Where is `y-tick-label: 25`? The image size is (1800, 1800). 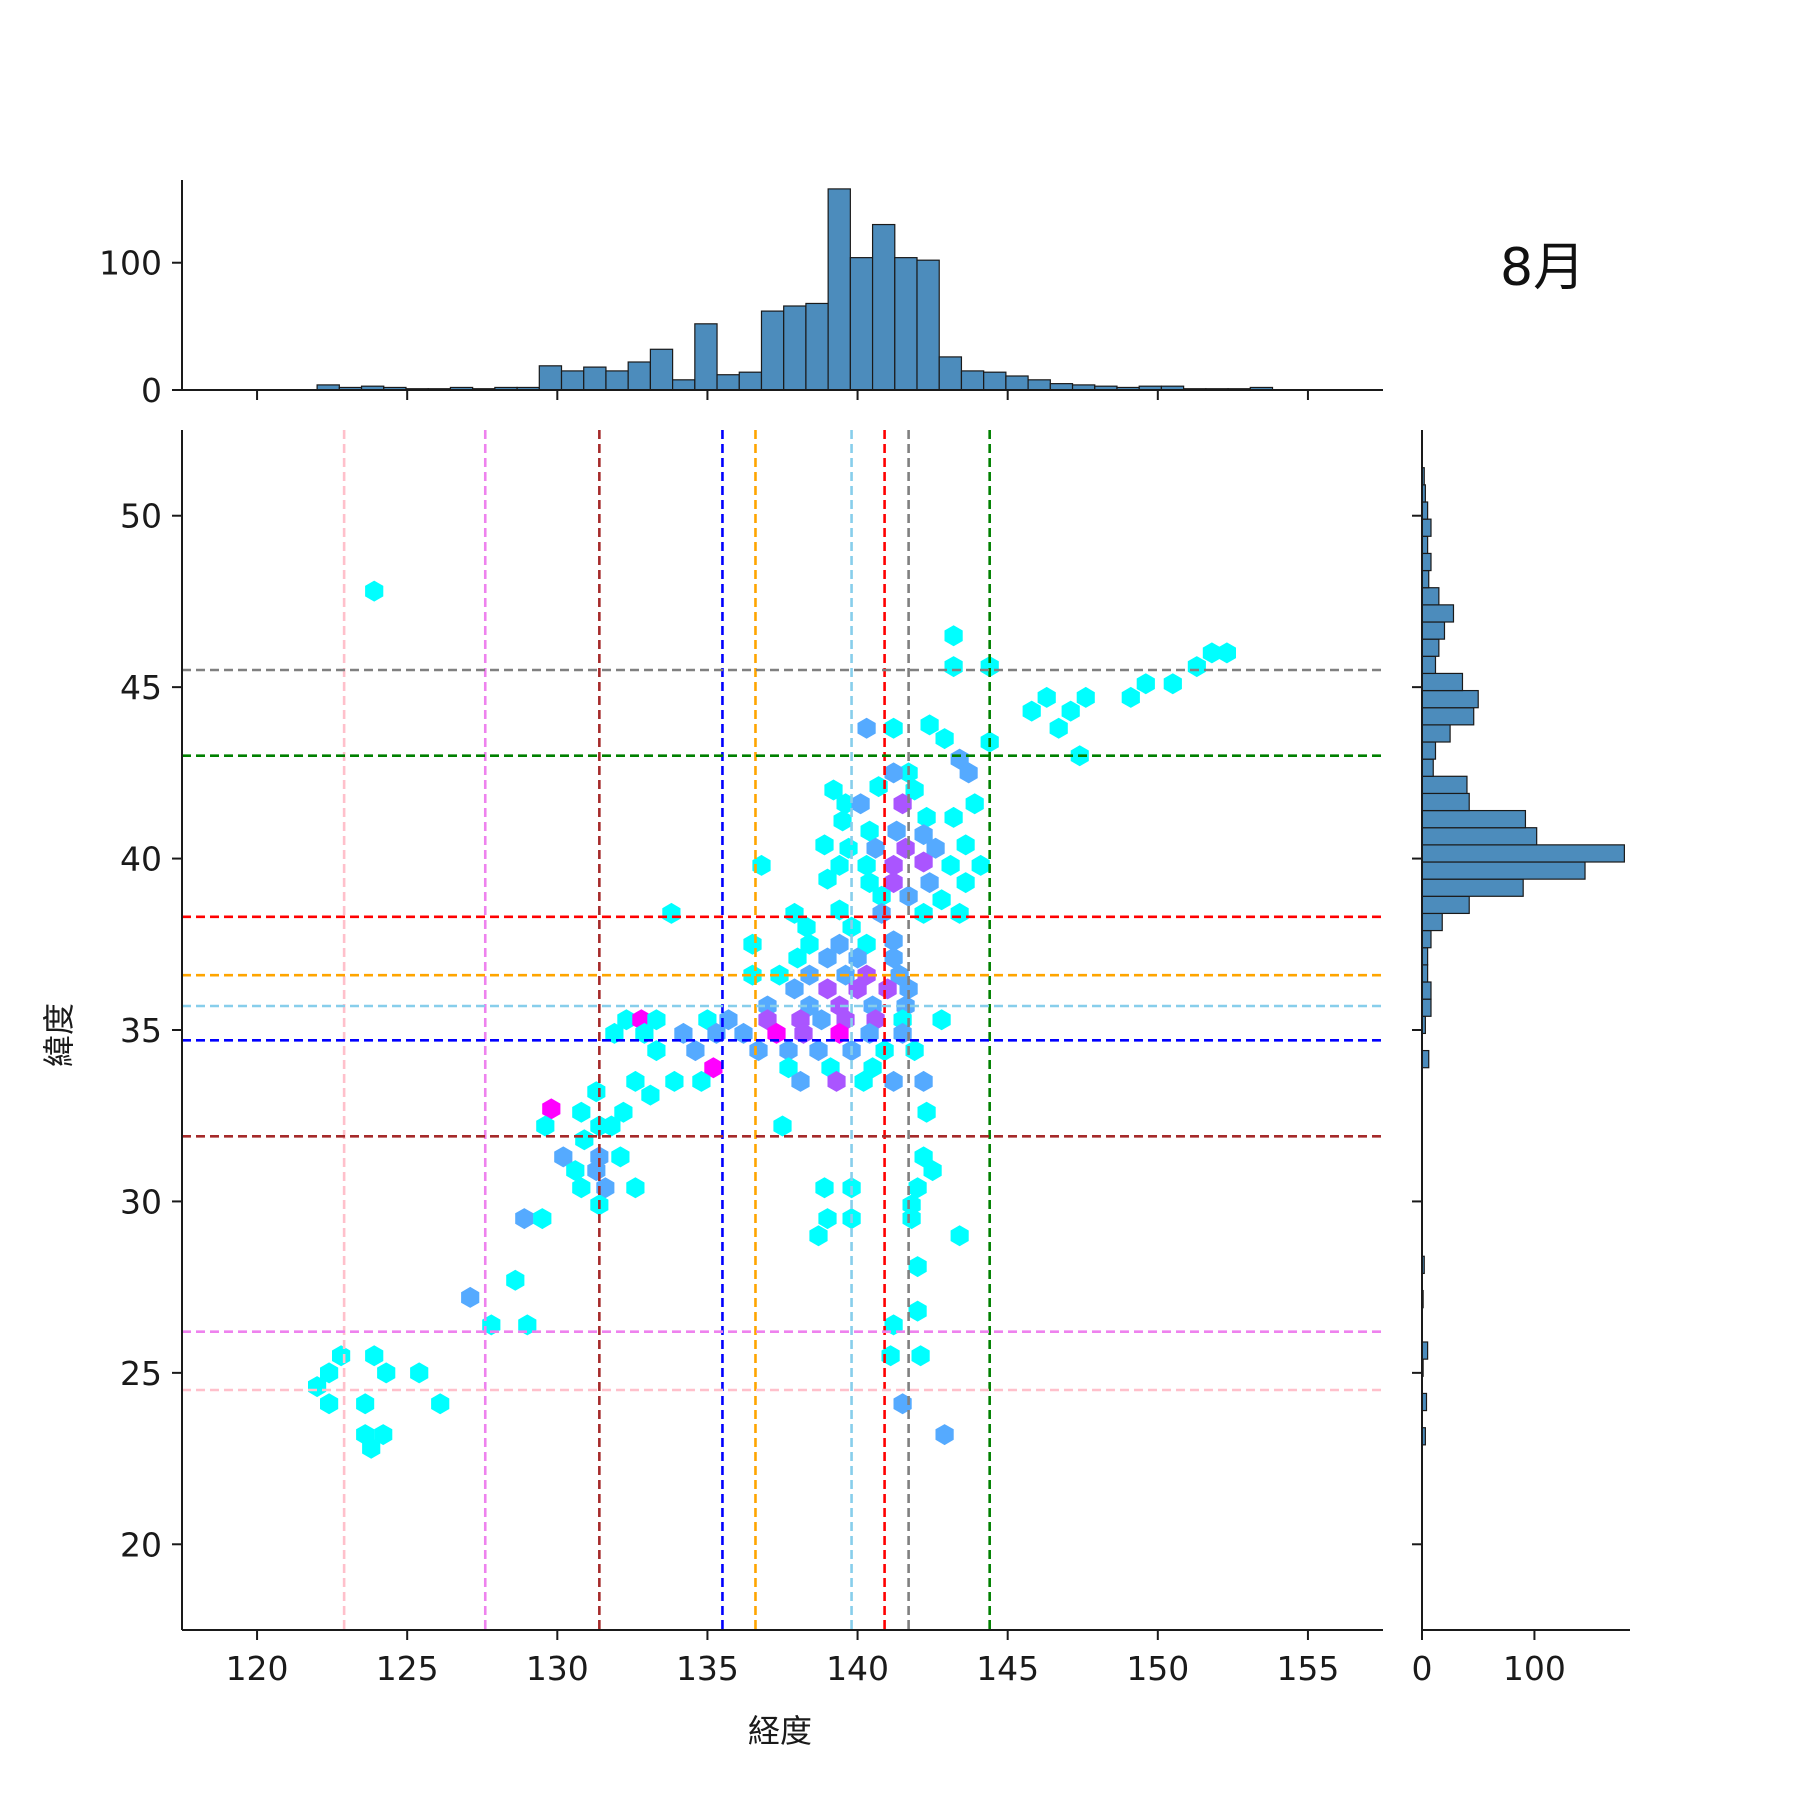
y-tick-label: 25 is located at coordinates (141, 1373).